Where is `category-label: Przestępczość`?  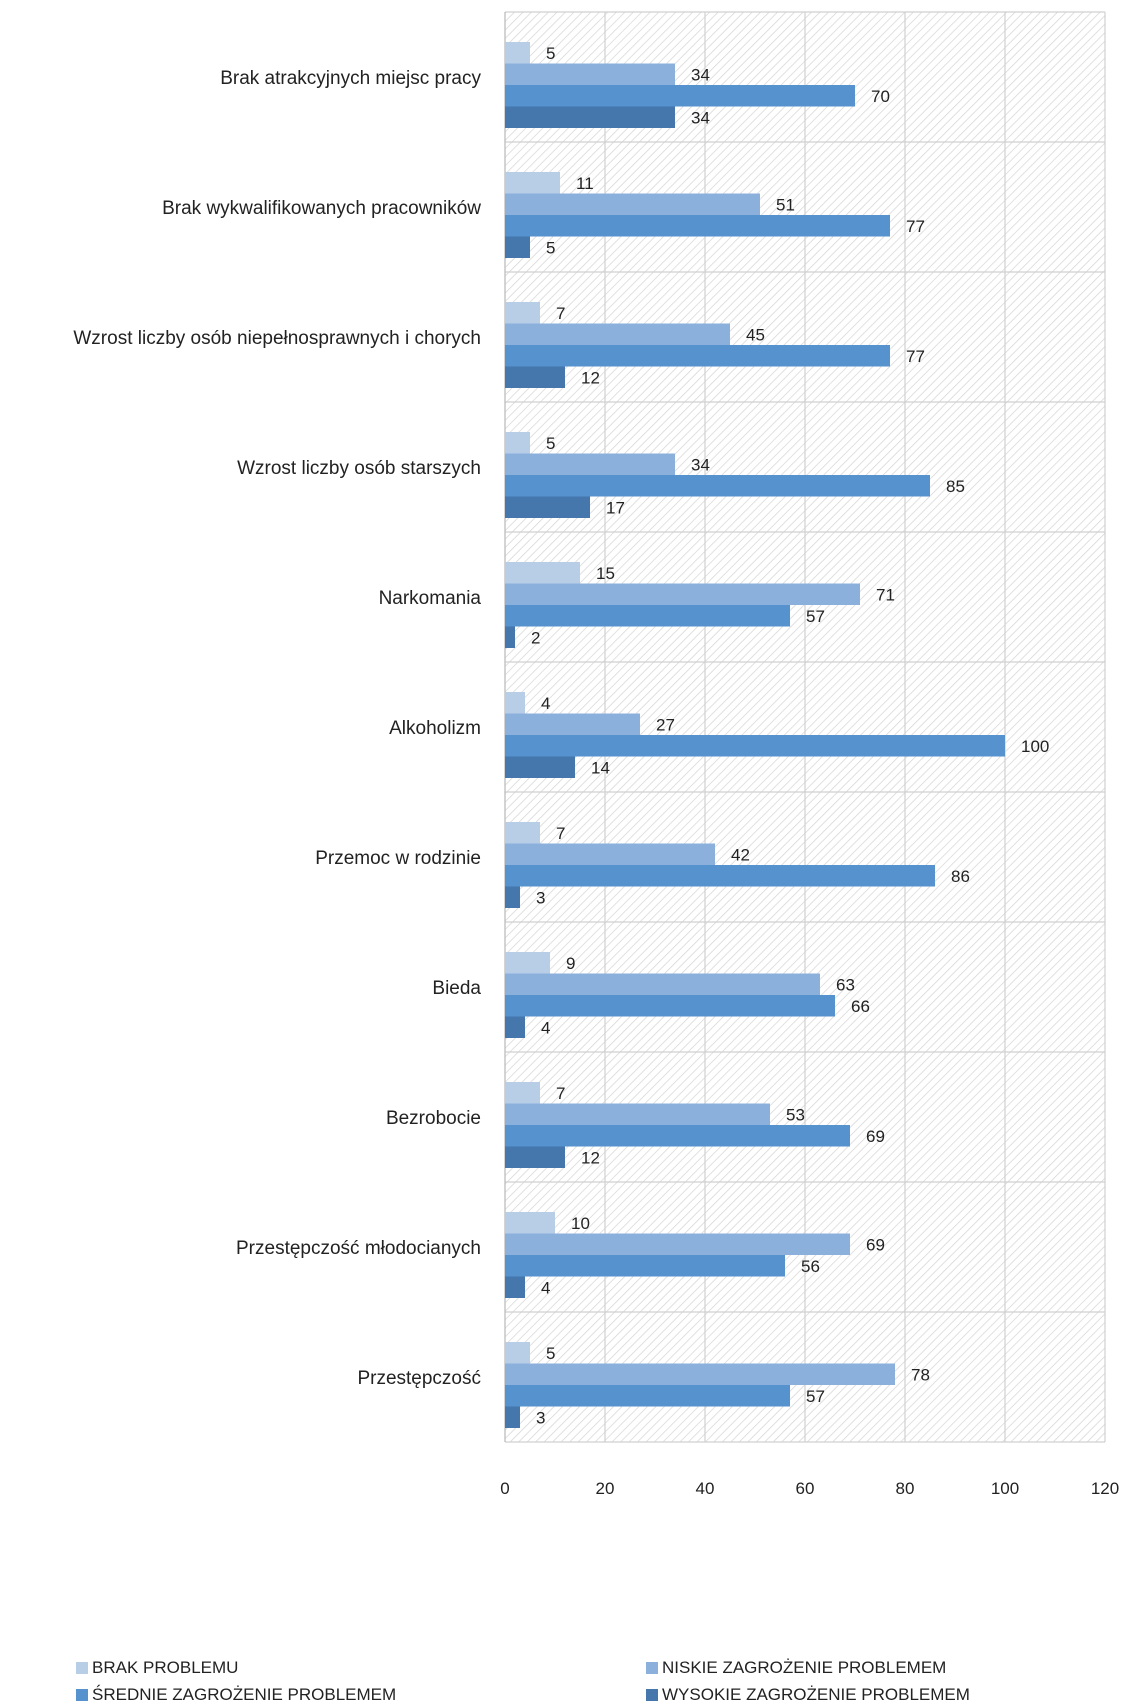 category-label: Przestępczość is located at coordinates (419, 1378).